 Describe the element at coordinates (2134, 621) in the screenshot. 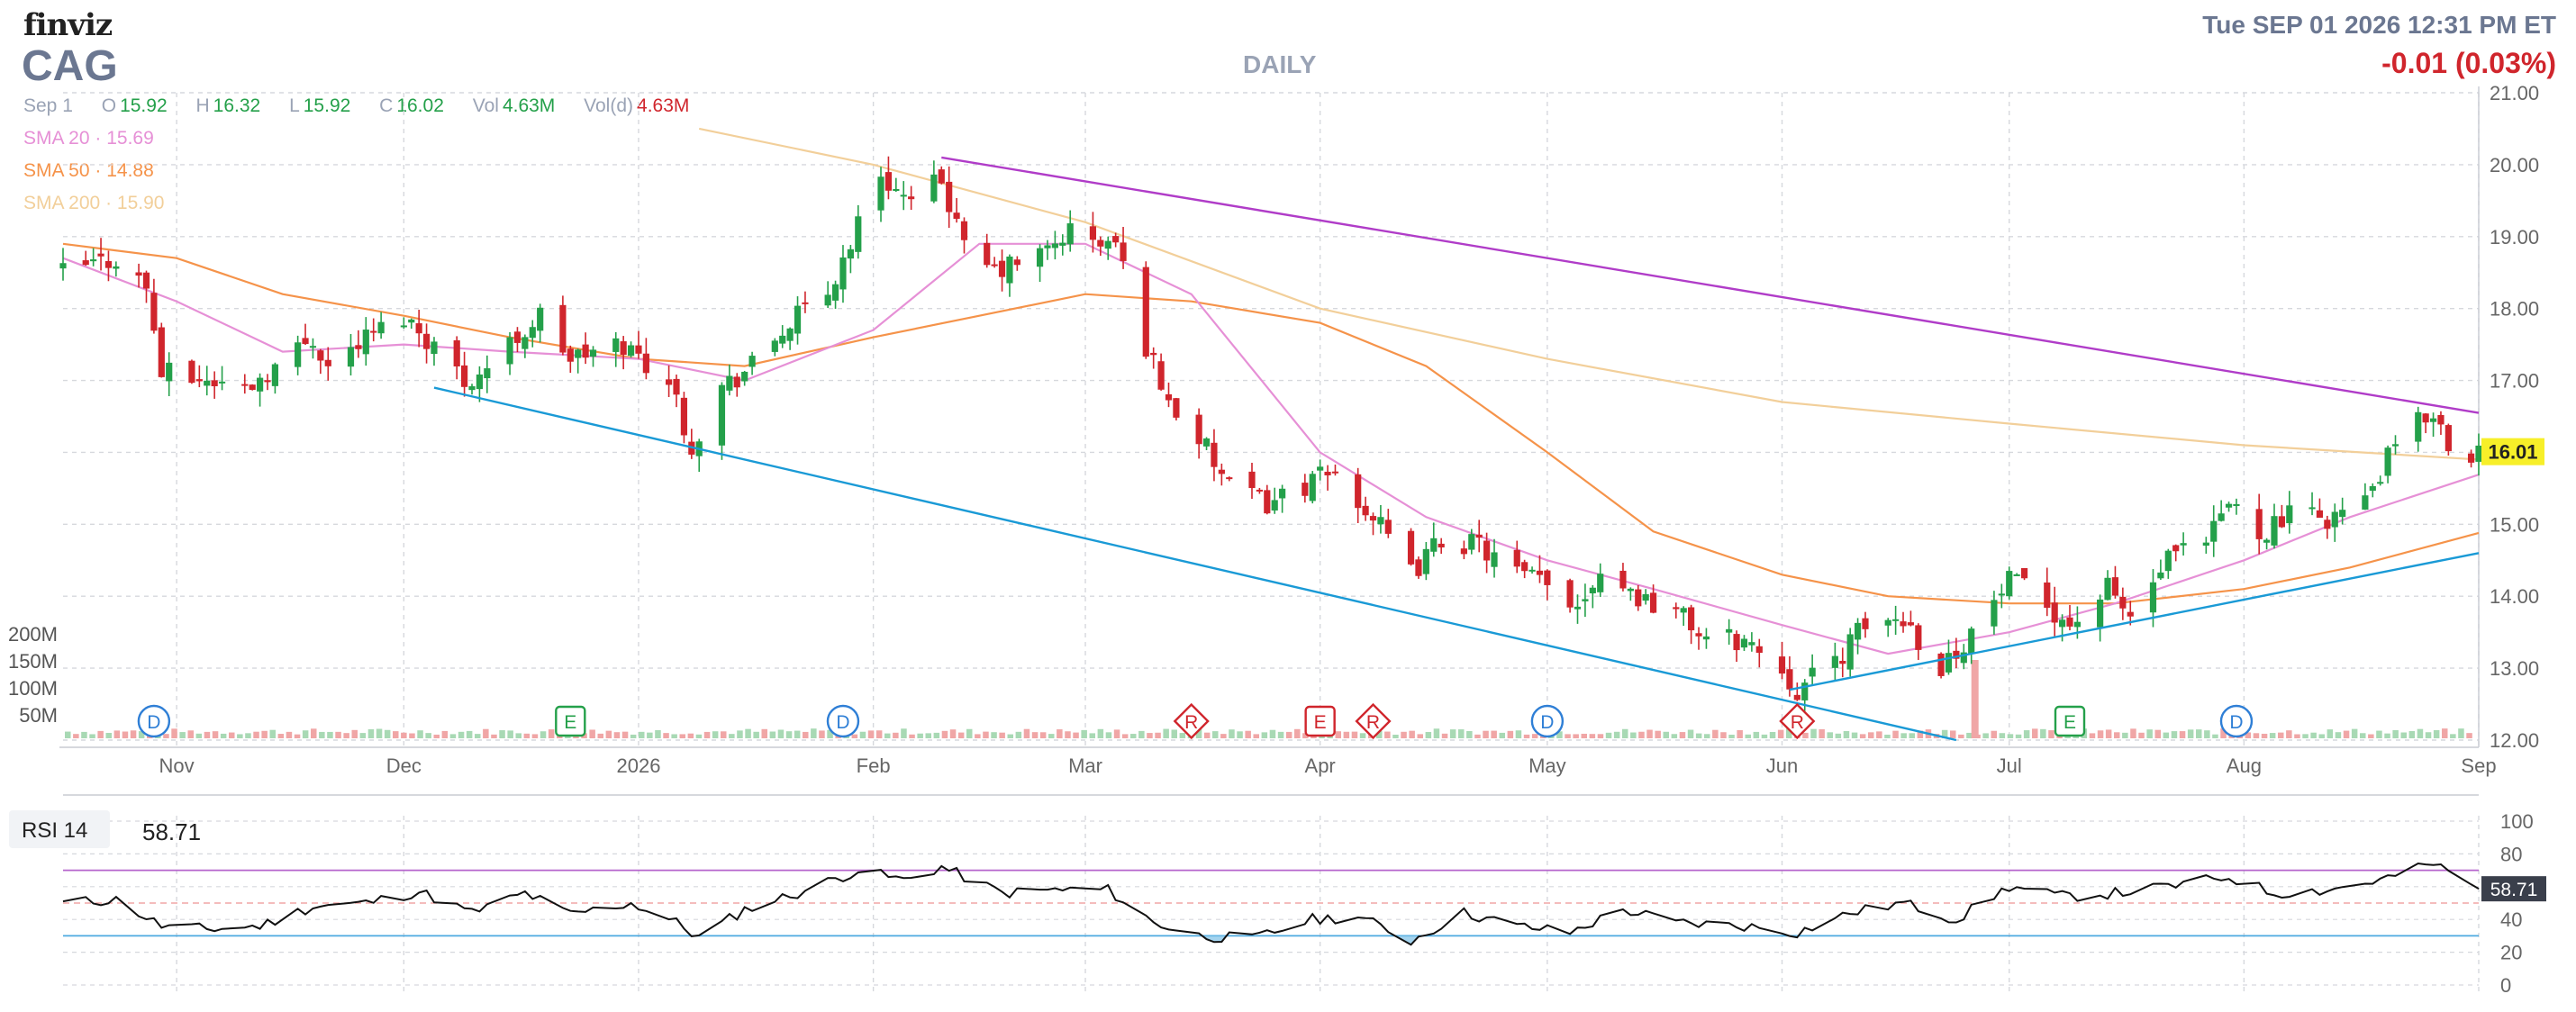

I see `support-trendline` at that location.